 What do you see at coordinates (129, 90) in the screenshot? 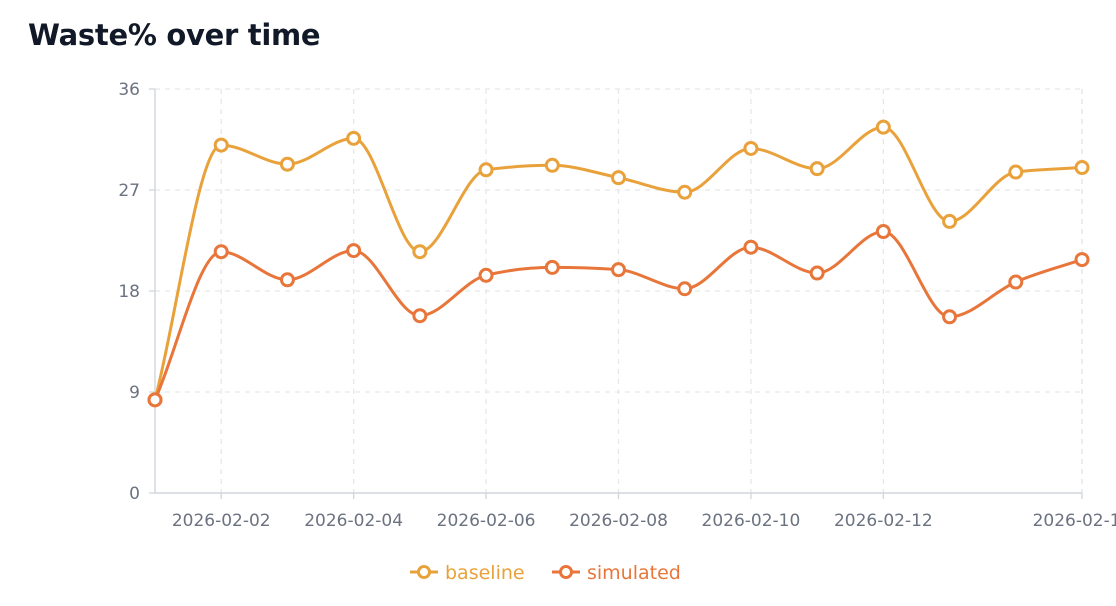
I see `y-tick-label: 36` at bounding box center [129, 90].